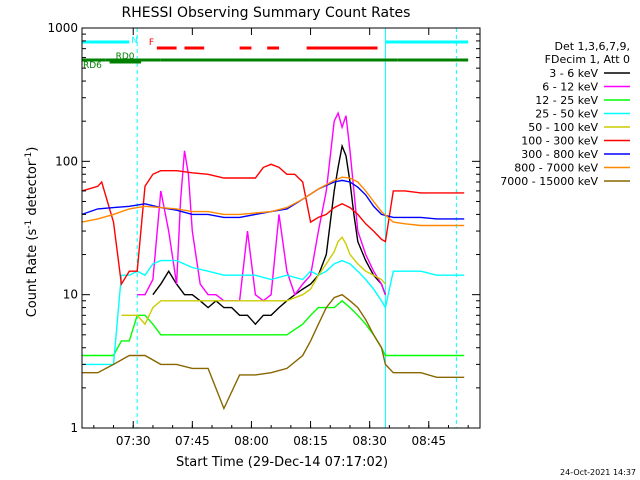  I want to click on x-tick-label: 08:30, so click(369, 441).